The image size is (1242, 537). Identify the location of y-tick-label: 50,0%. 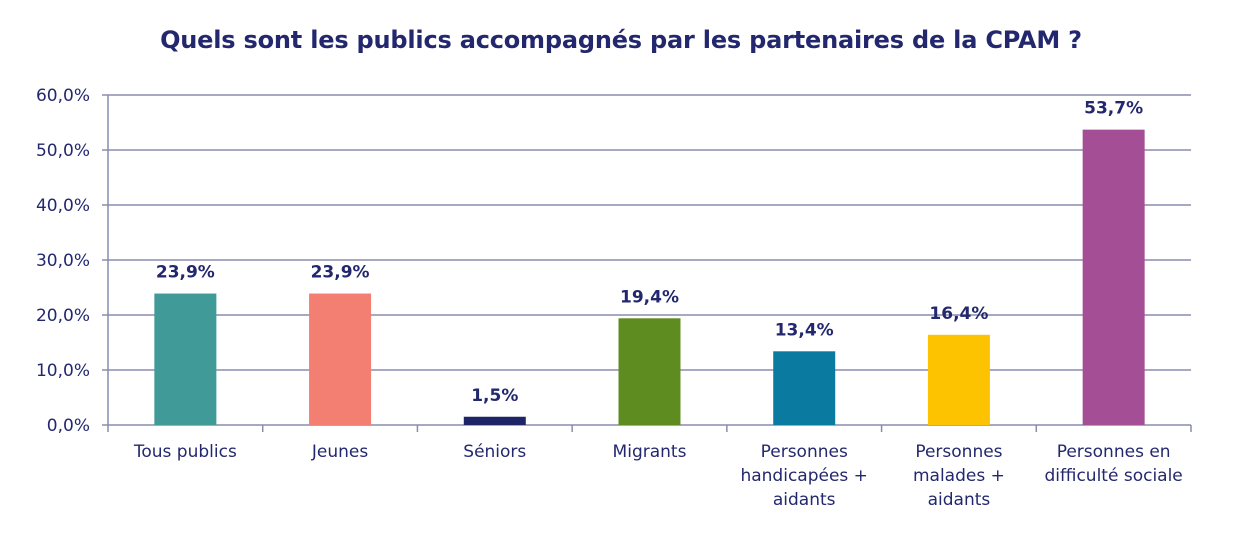
(63, 151).